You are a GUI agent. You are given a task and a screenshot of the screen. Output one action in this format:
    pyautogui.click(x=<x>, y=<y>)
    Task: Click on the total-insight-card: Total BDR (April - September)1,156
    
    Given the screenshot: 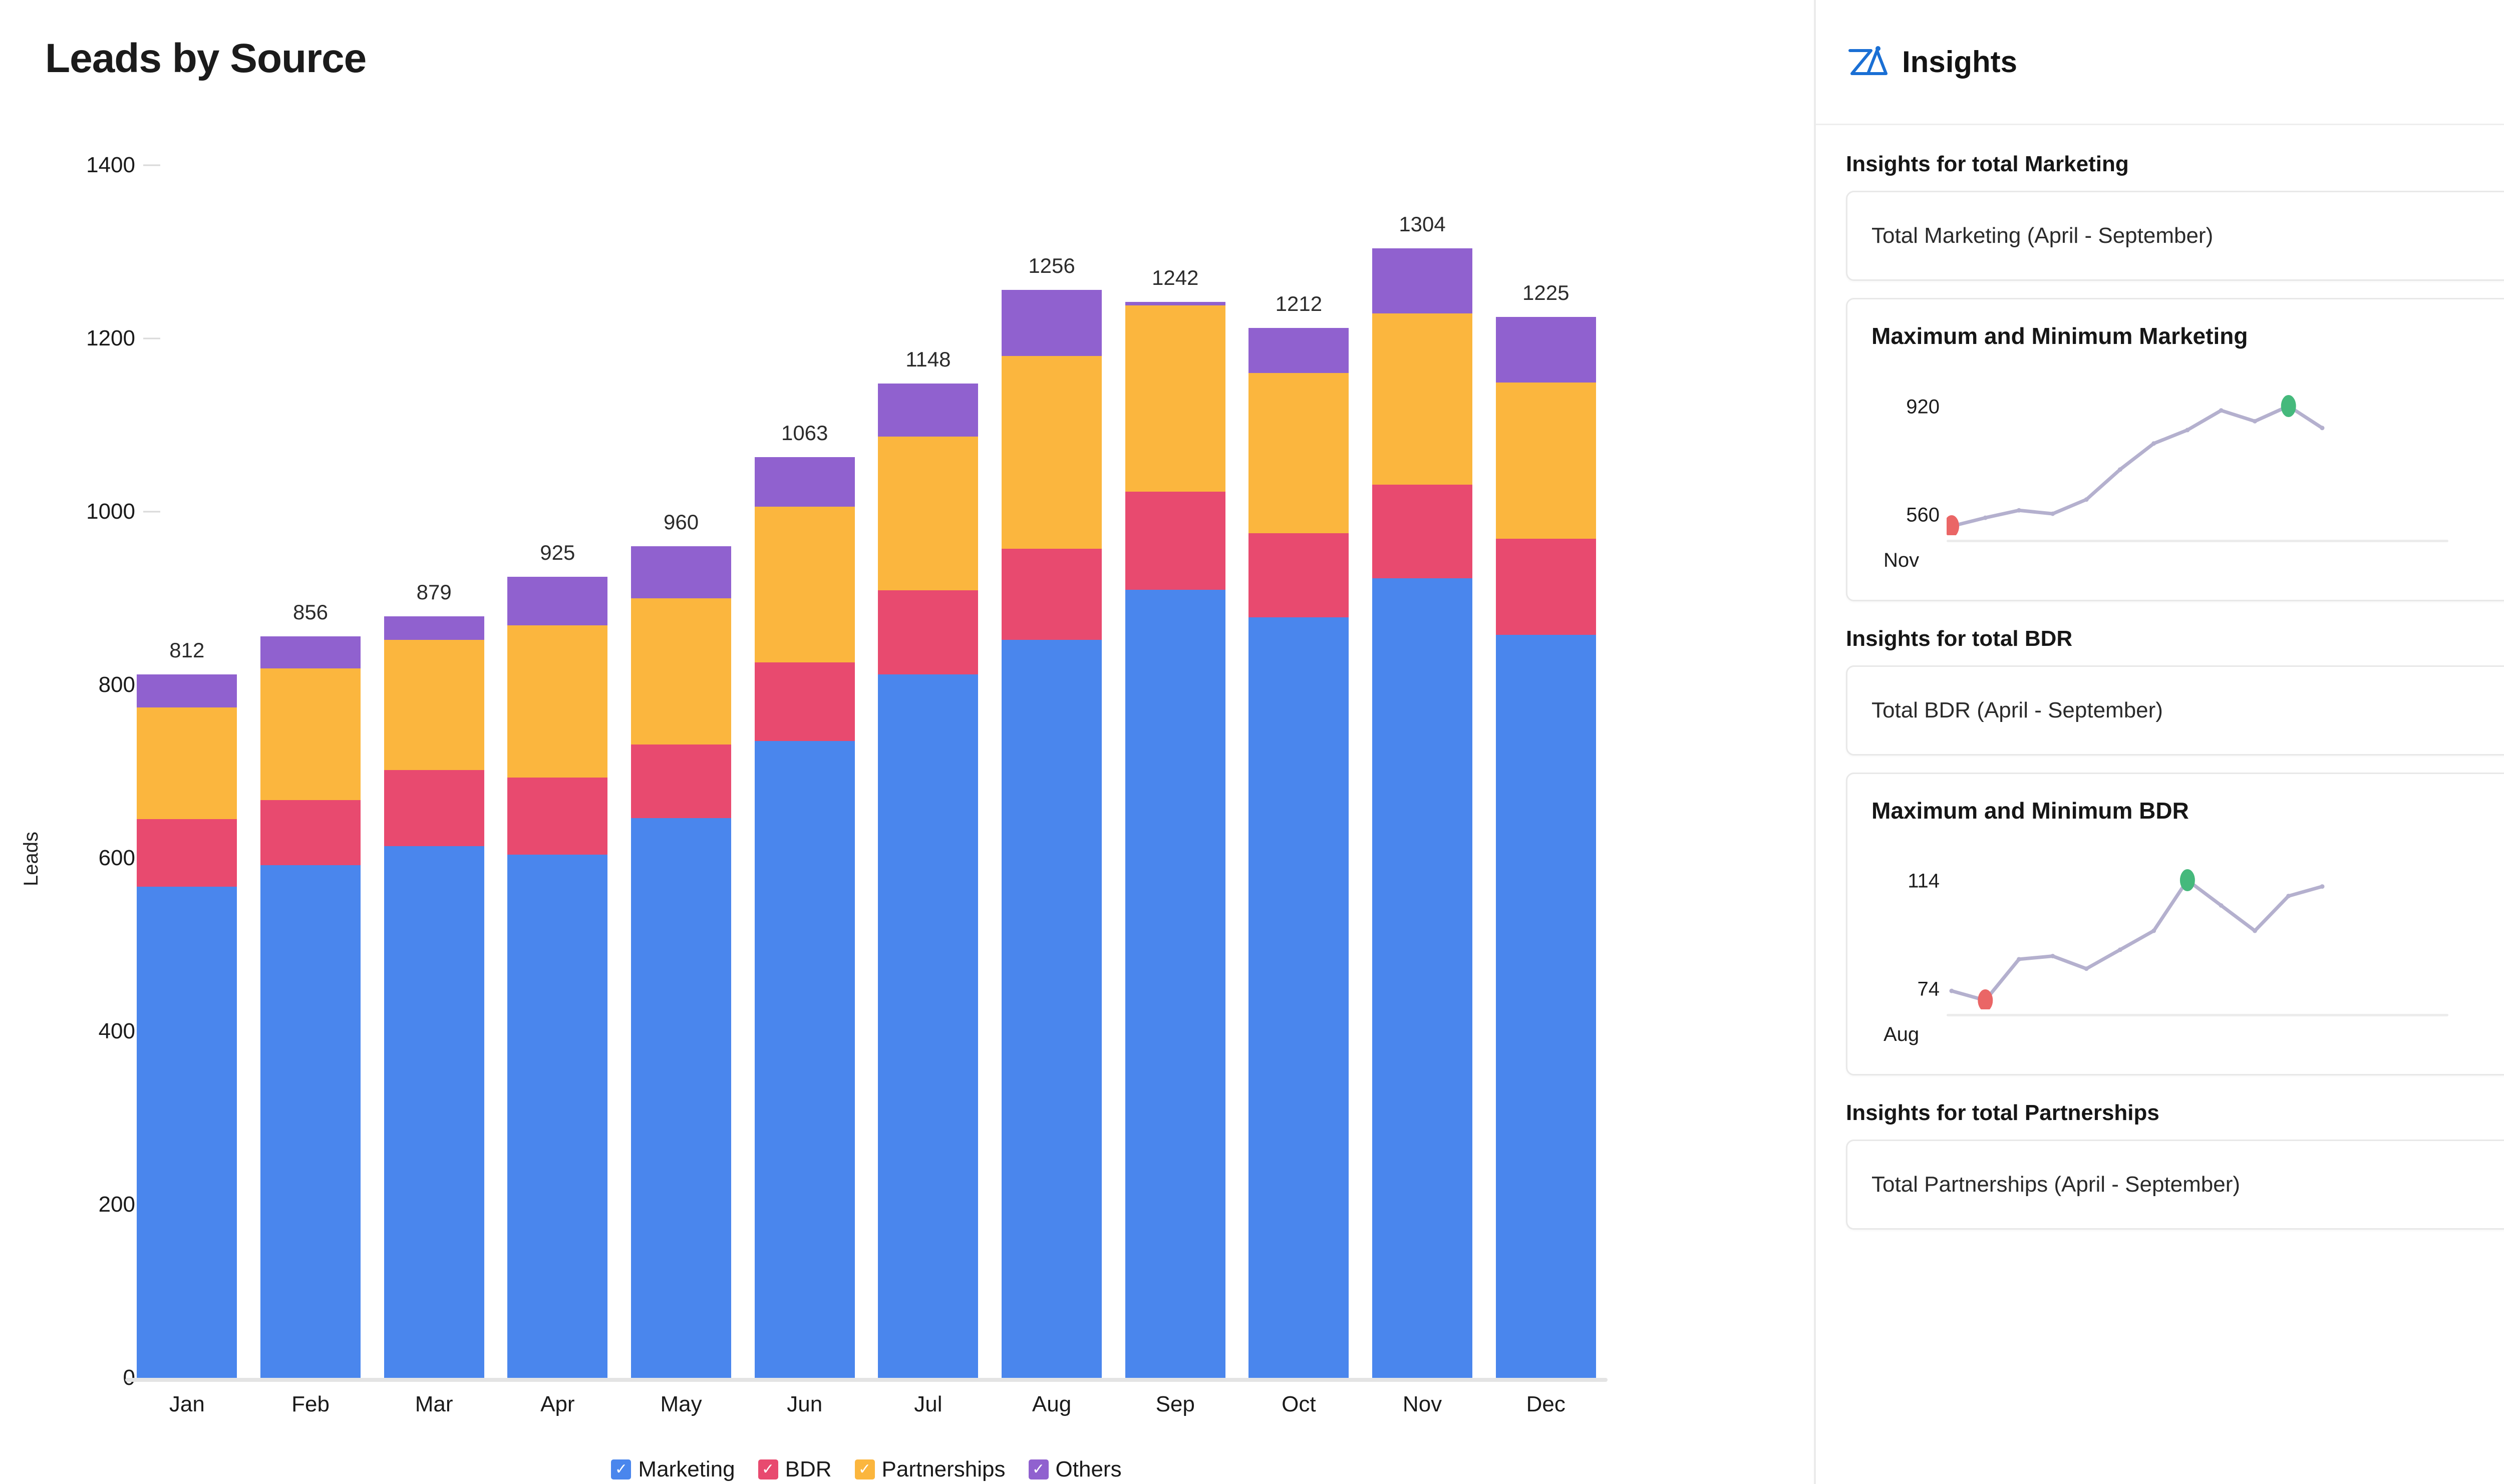 What is the action you would take?
    pyautogui.click(x=2175, y=710)
    